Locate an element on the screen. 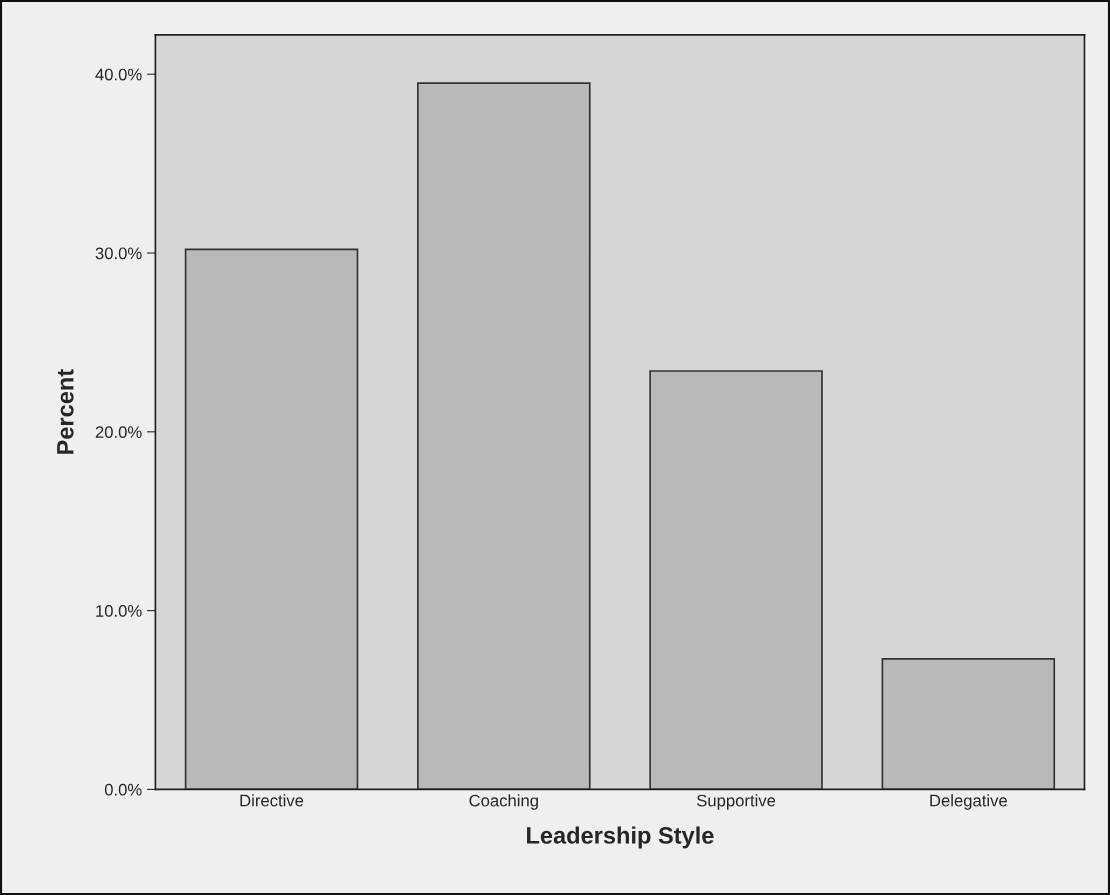  y-tick-label: 40.0% is located at coordinates (118, 74).